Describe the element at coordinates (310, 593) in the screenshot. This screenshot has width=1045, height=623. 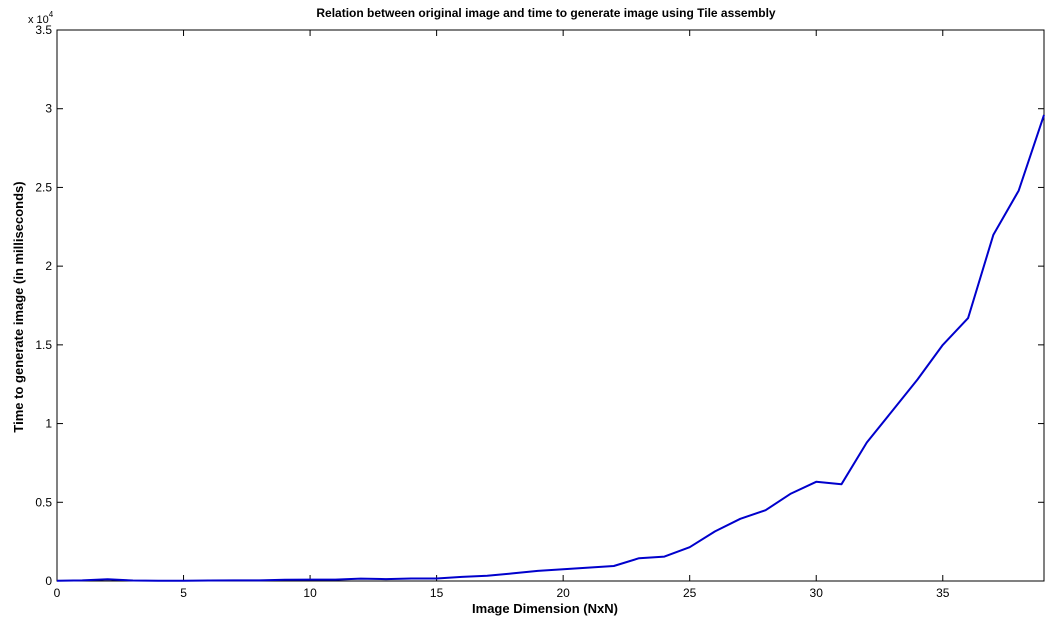
I see `x-tick-label: 10` at that location.